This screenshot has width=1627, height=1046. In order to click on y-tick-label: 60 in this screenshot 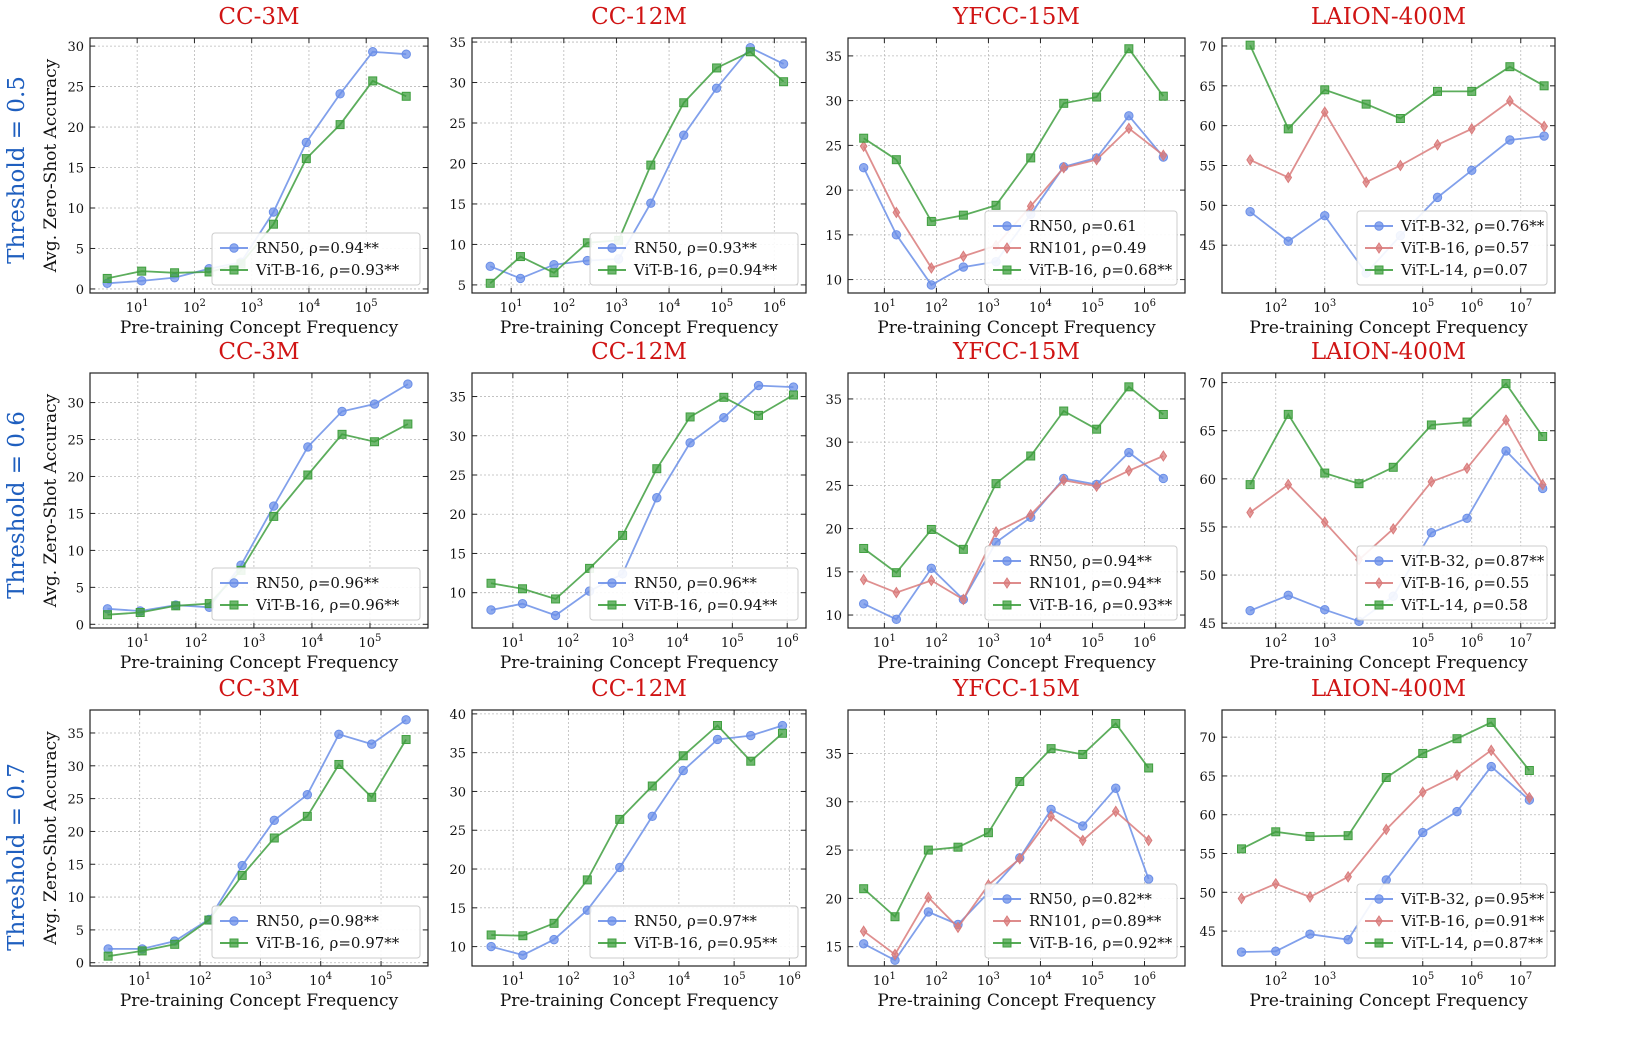, I will do `click(1207, 816)`.